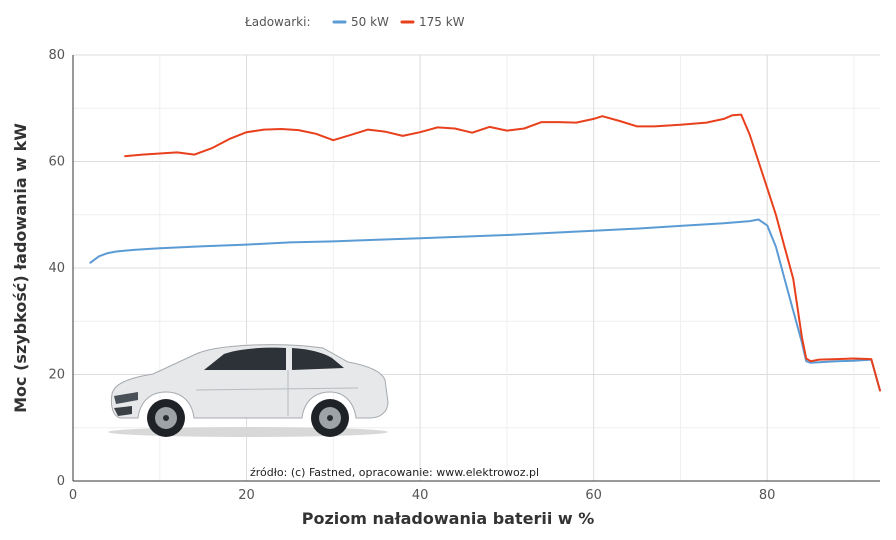 This screenshot has width=896, height=540. I want to click on legend-label-175kw: 175 kW, so click(442, 22).